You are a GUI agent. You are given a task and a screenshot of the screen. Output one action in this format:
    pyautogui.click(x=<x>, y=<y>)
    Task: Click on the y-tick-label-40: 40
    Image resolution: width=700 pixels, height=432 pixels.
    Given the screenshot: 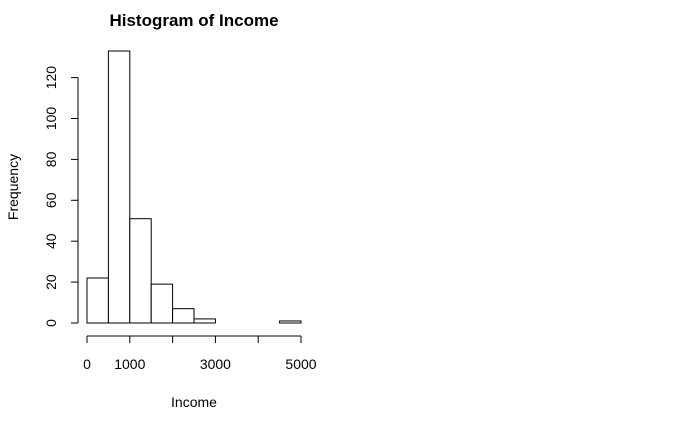 What is the action you would take?
    pyautogui.click(x=51, y=241)
    